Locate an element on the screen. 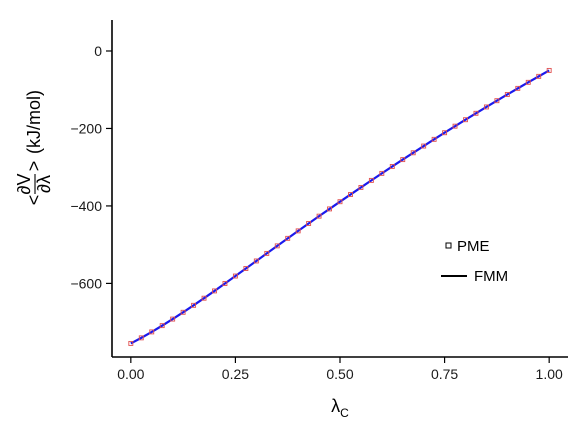  x-tick-label: 0.75 is located at coordinates (444, 374).